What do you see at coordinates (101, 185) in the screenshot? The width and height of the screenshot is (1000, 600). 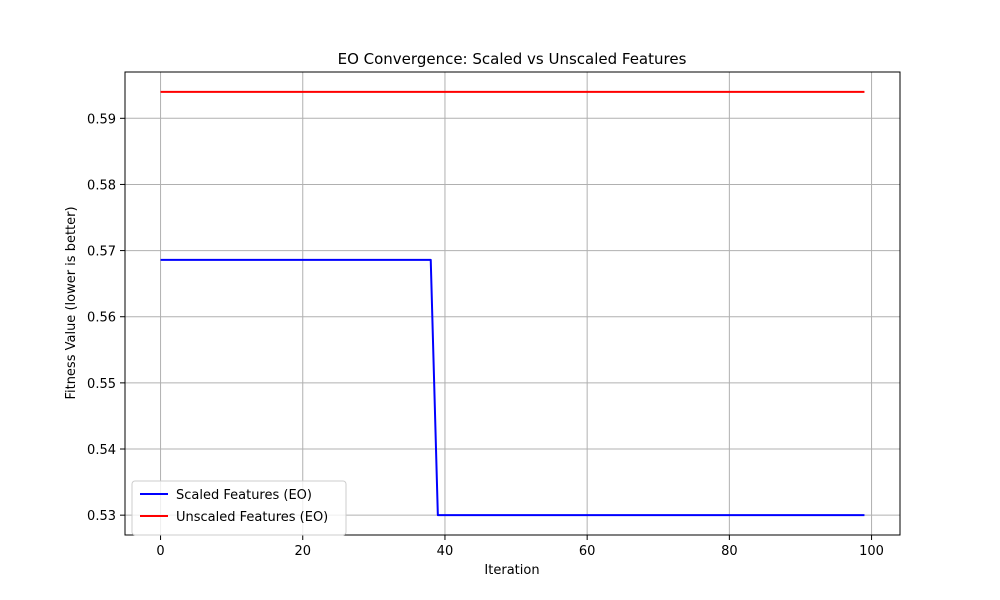 I see `y-tick-label: 0.58` at bounding box center [101, 185].